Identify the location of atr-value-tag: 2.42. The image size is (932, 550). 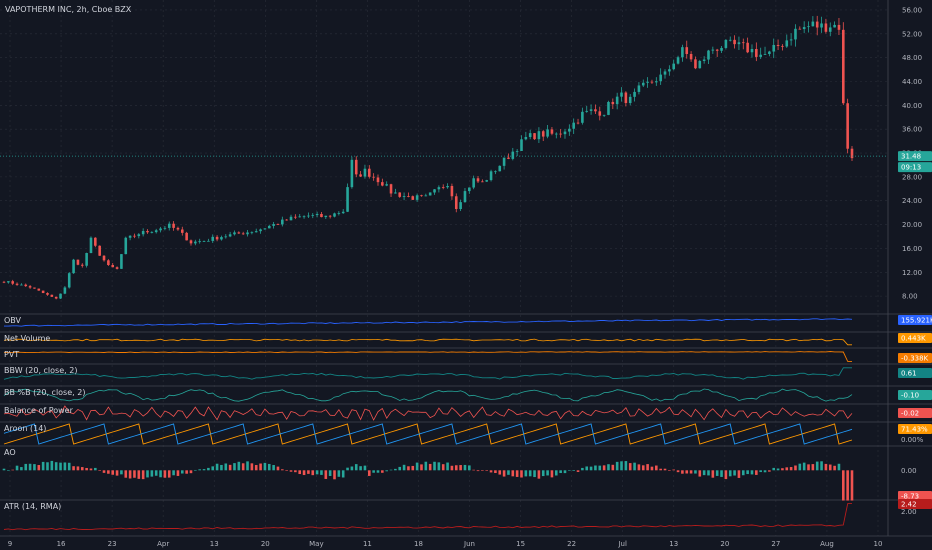
(909, 505).